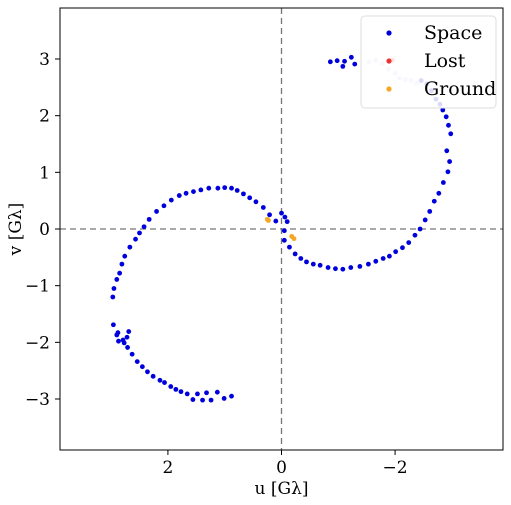 This screenshot has height=505, width=511. I want to click on y-tick-label: −3, so click(37, 400).